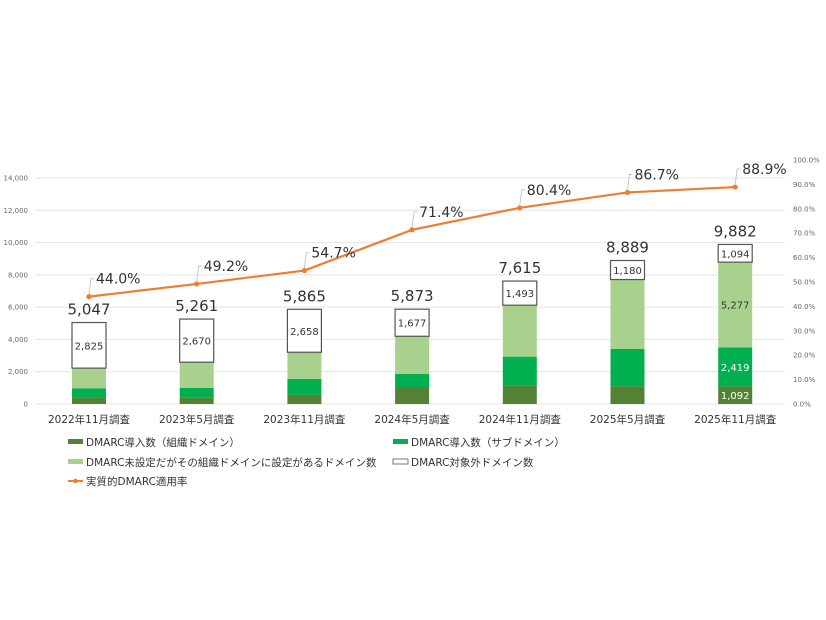  What do you see at coordinates (16, 179) in the screenshot?
I see `left-tick-label: 14,000` at bounding box center [16, 179].